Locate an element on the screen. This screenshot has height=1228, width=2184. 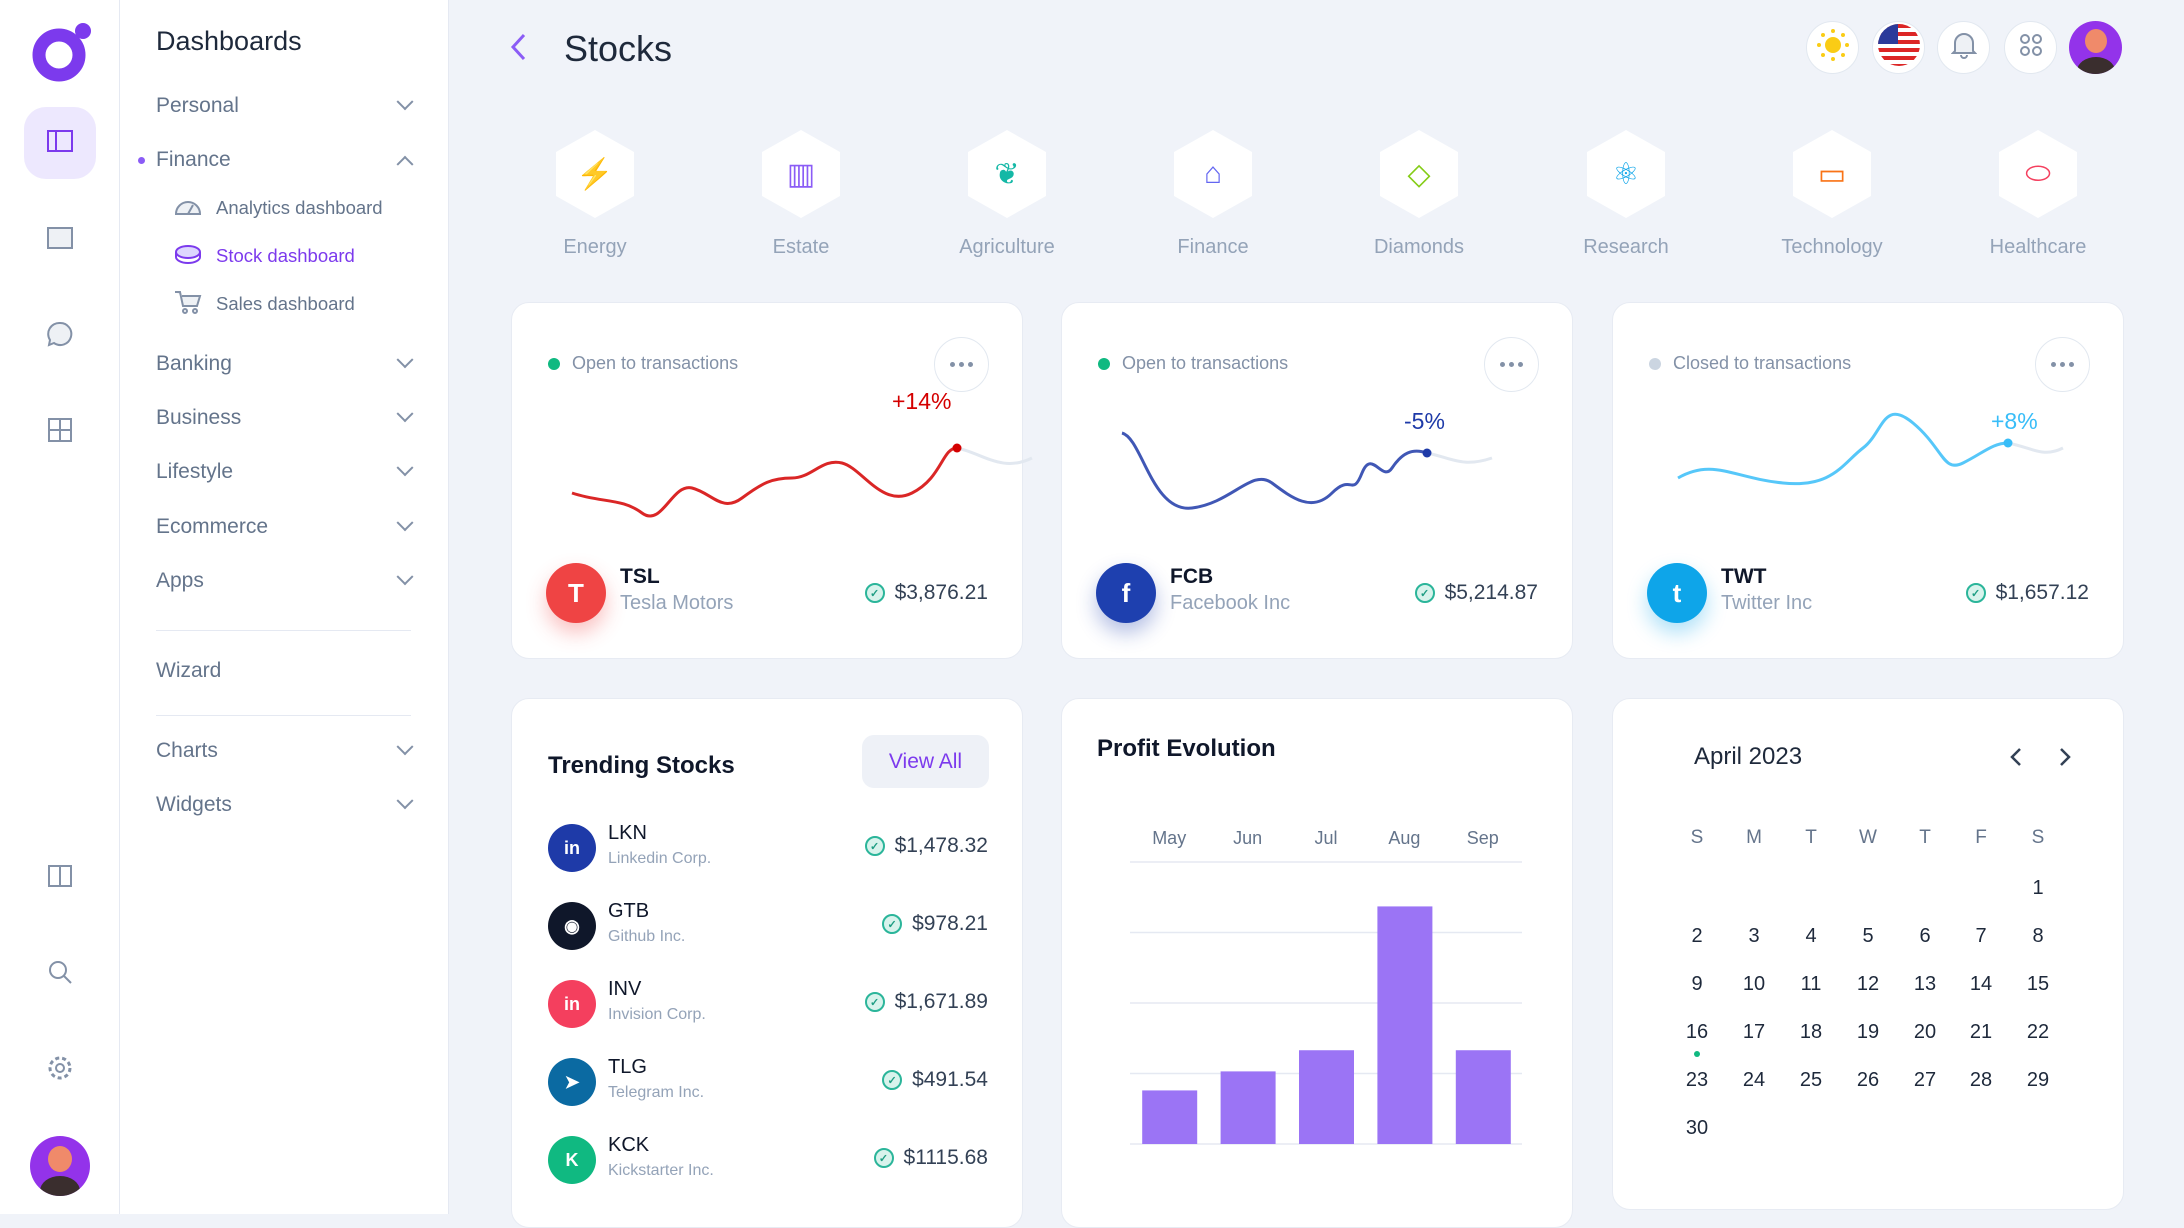
sidebar-item-personal: Personal is located at coordinates (285, 106).